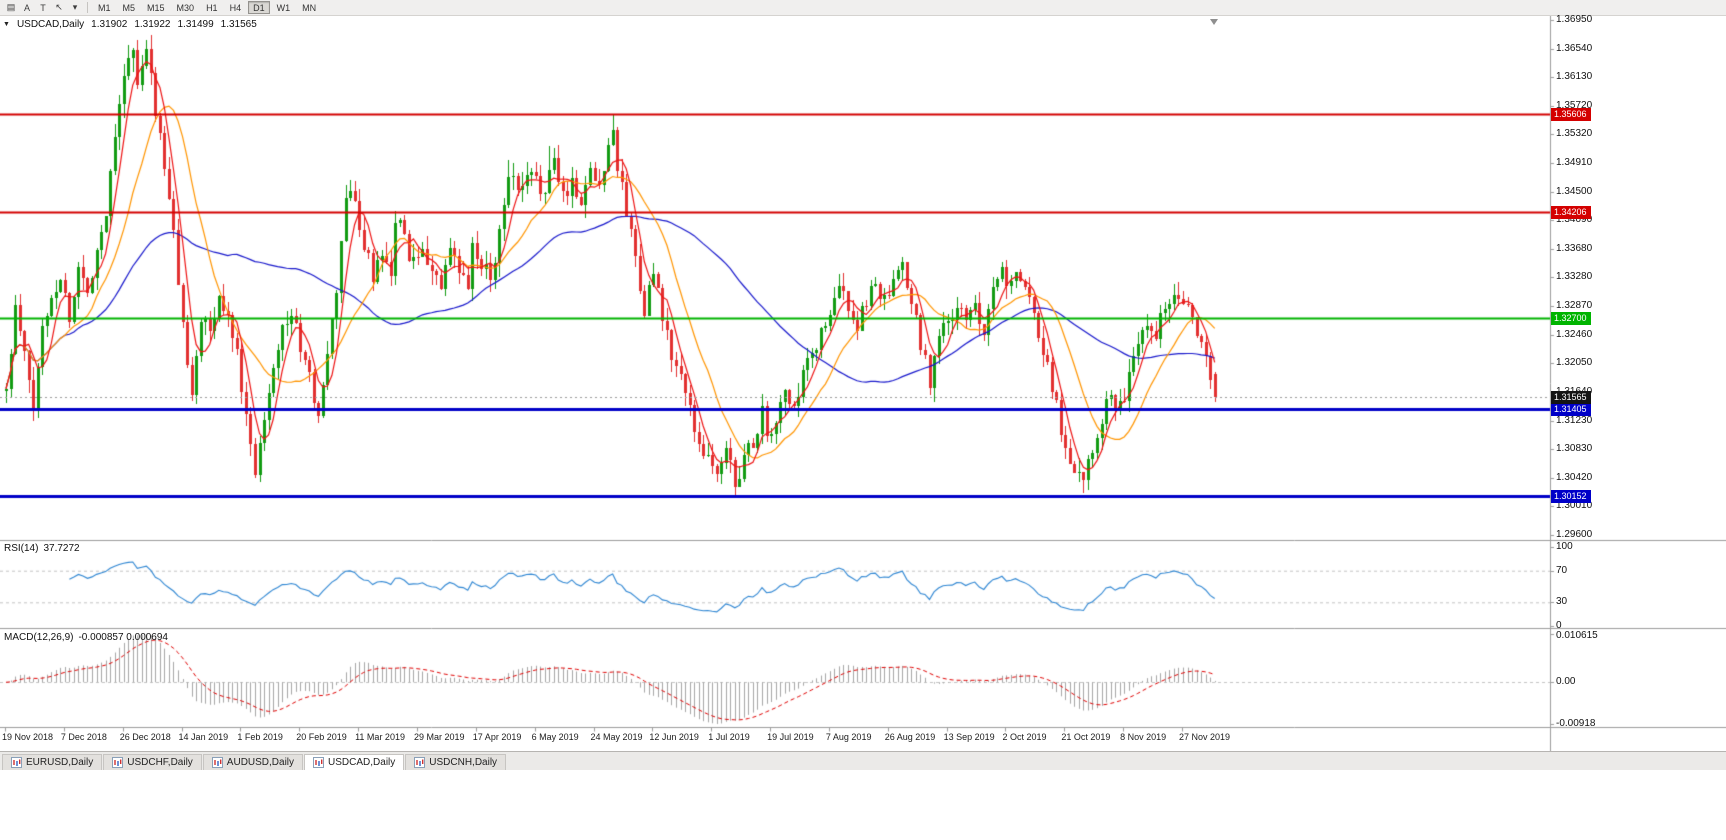  Describe the element at coordinates (60, 762) in the screenshot. I see `tab-label: EURUSD,Daily` at that location.